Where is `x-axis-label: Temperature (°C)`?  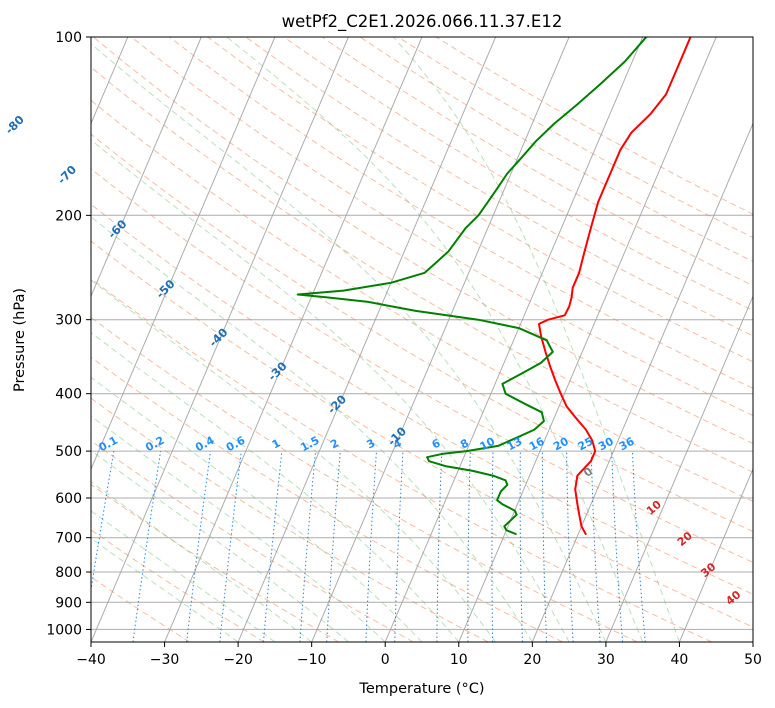
x-axis-label: Temperature (°C) is located at coordinates (421, 689).